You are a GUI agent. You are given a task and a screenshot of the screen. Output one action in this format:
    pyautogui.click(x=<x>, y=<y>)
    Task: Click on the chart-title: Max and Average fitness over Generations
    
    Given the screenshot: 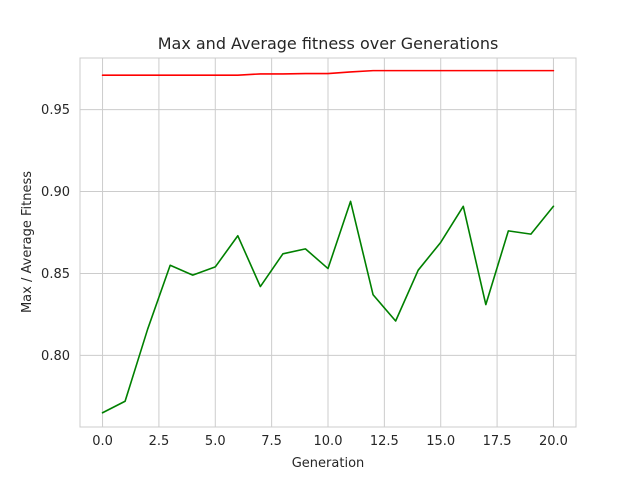 What is the action you would take?
    pyautogui.click(x=328, y=43)
    